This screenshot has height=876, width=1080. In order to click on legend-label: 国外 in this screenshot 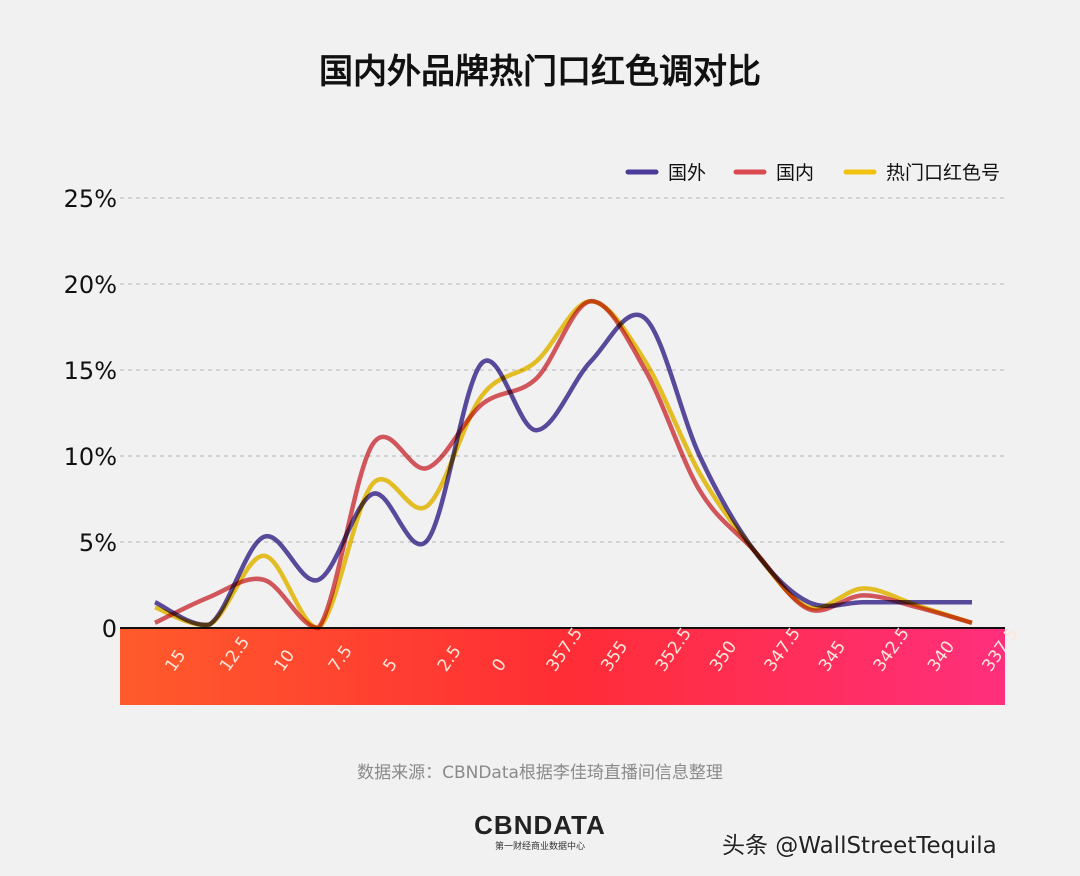, I will do `click(687, 173)`.